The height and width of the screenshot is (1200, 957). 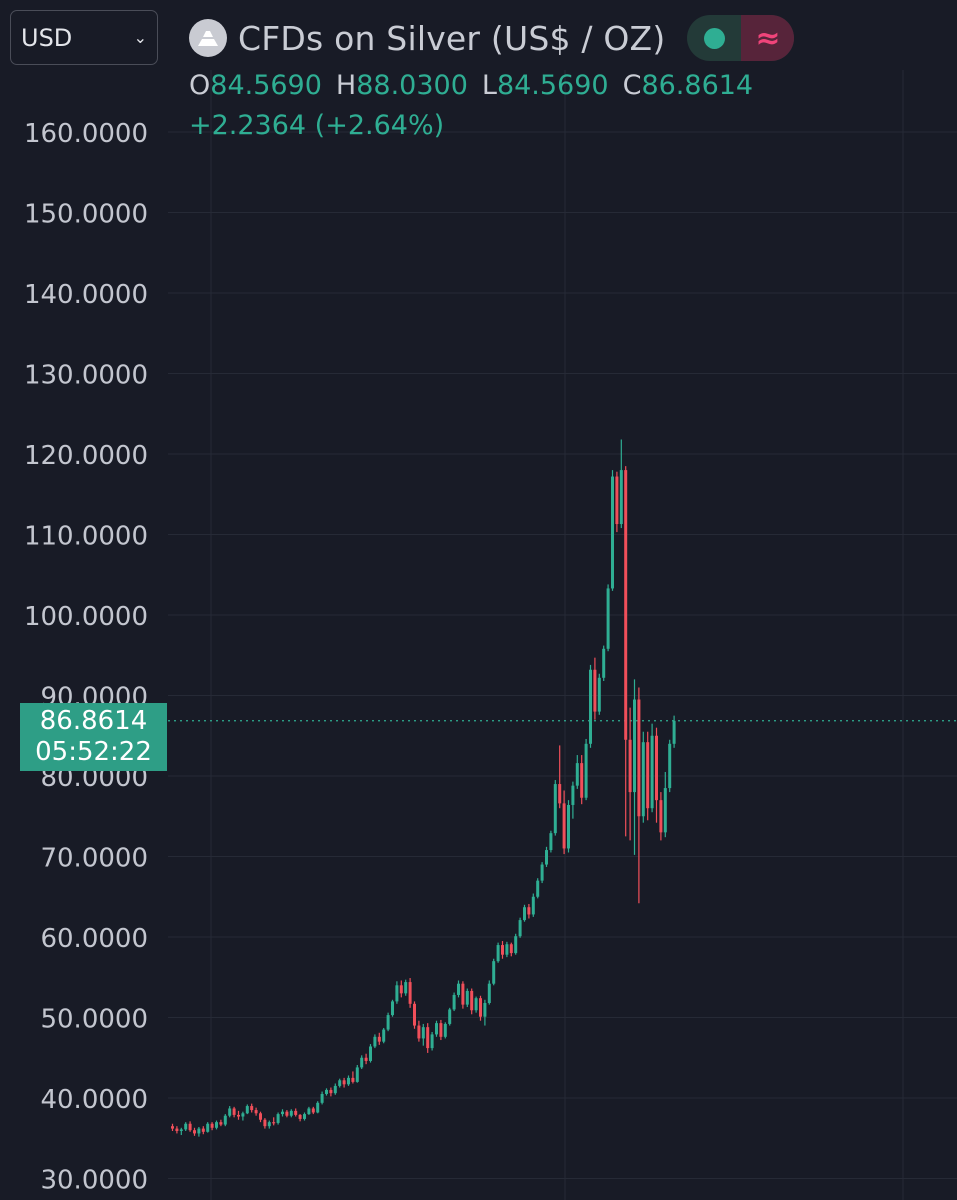 I want to click on open-value: 84.5690, so click(x=266, y=85).